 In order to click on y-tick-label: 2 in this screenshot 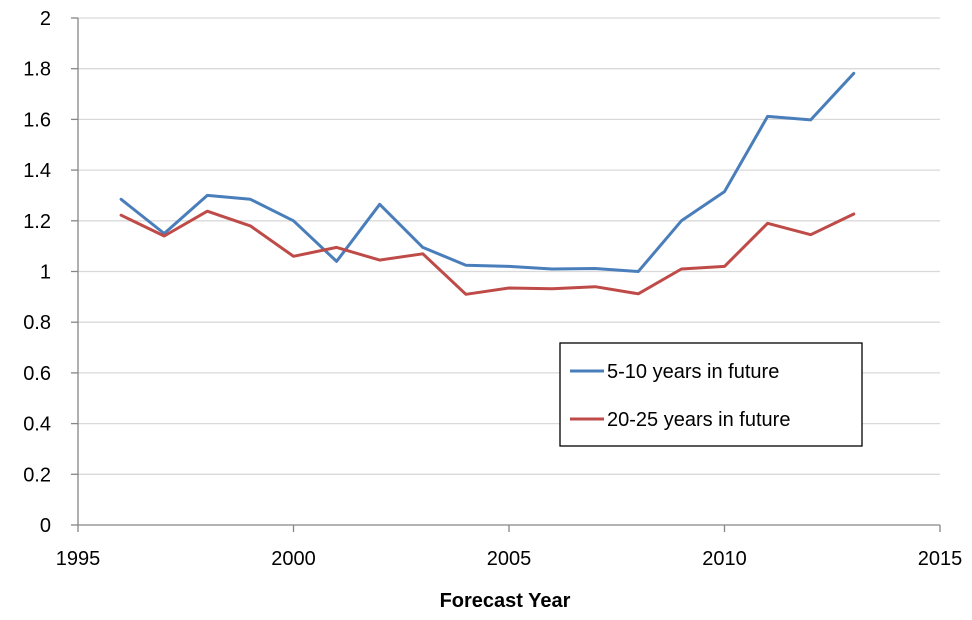, I will do `click(45, 19)`.